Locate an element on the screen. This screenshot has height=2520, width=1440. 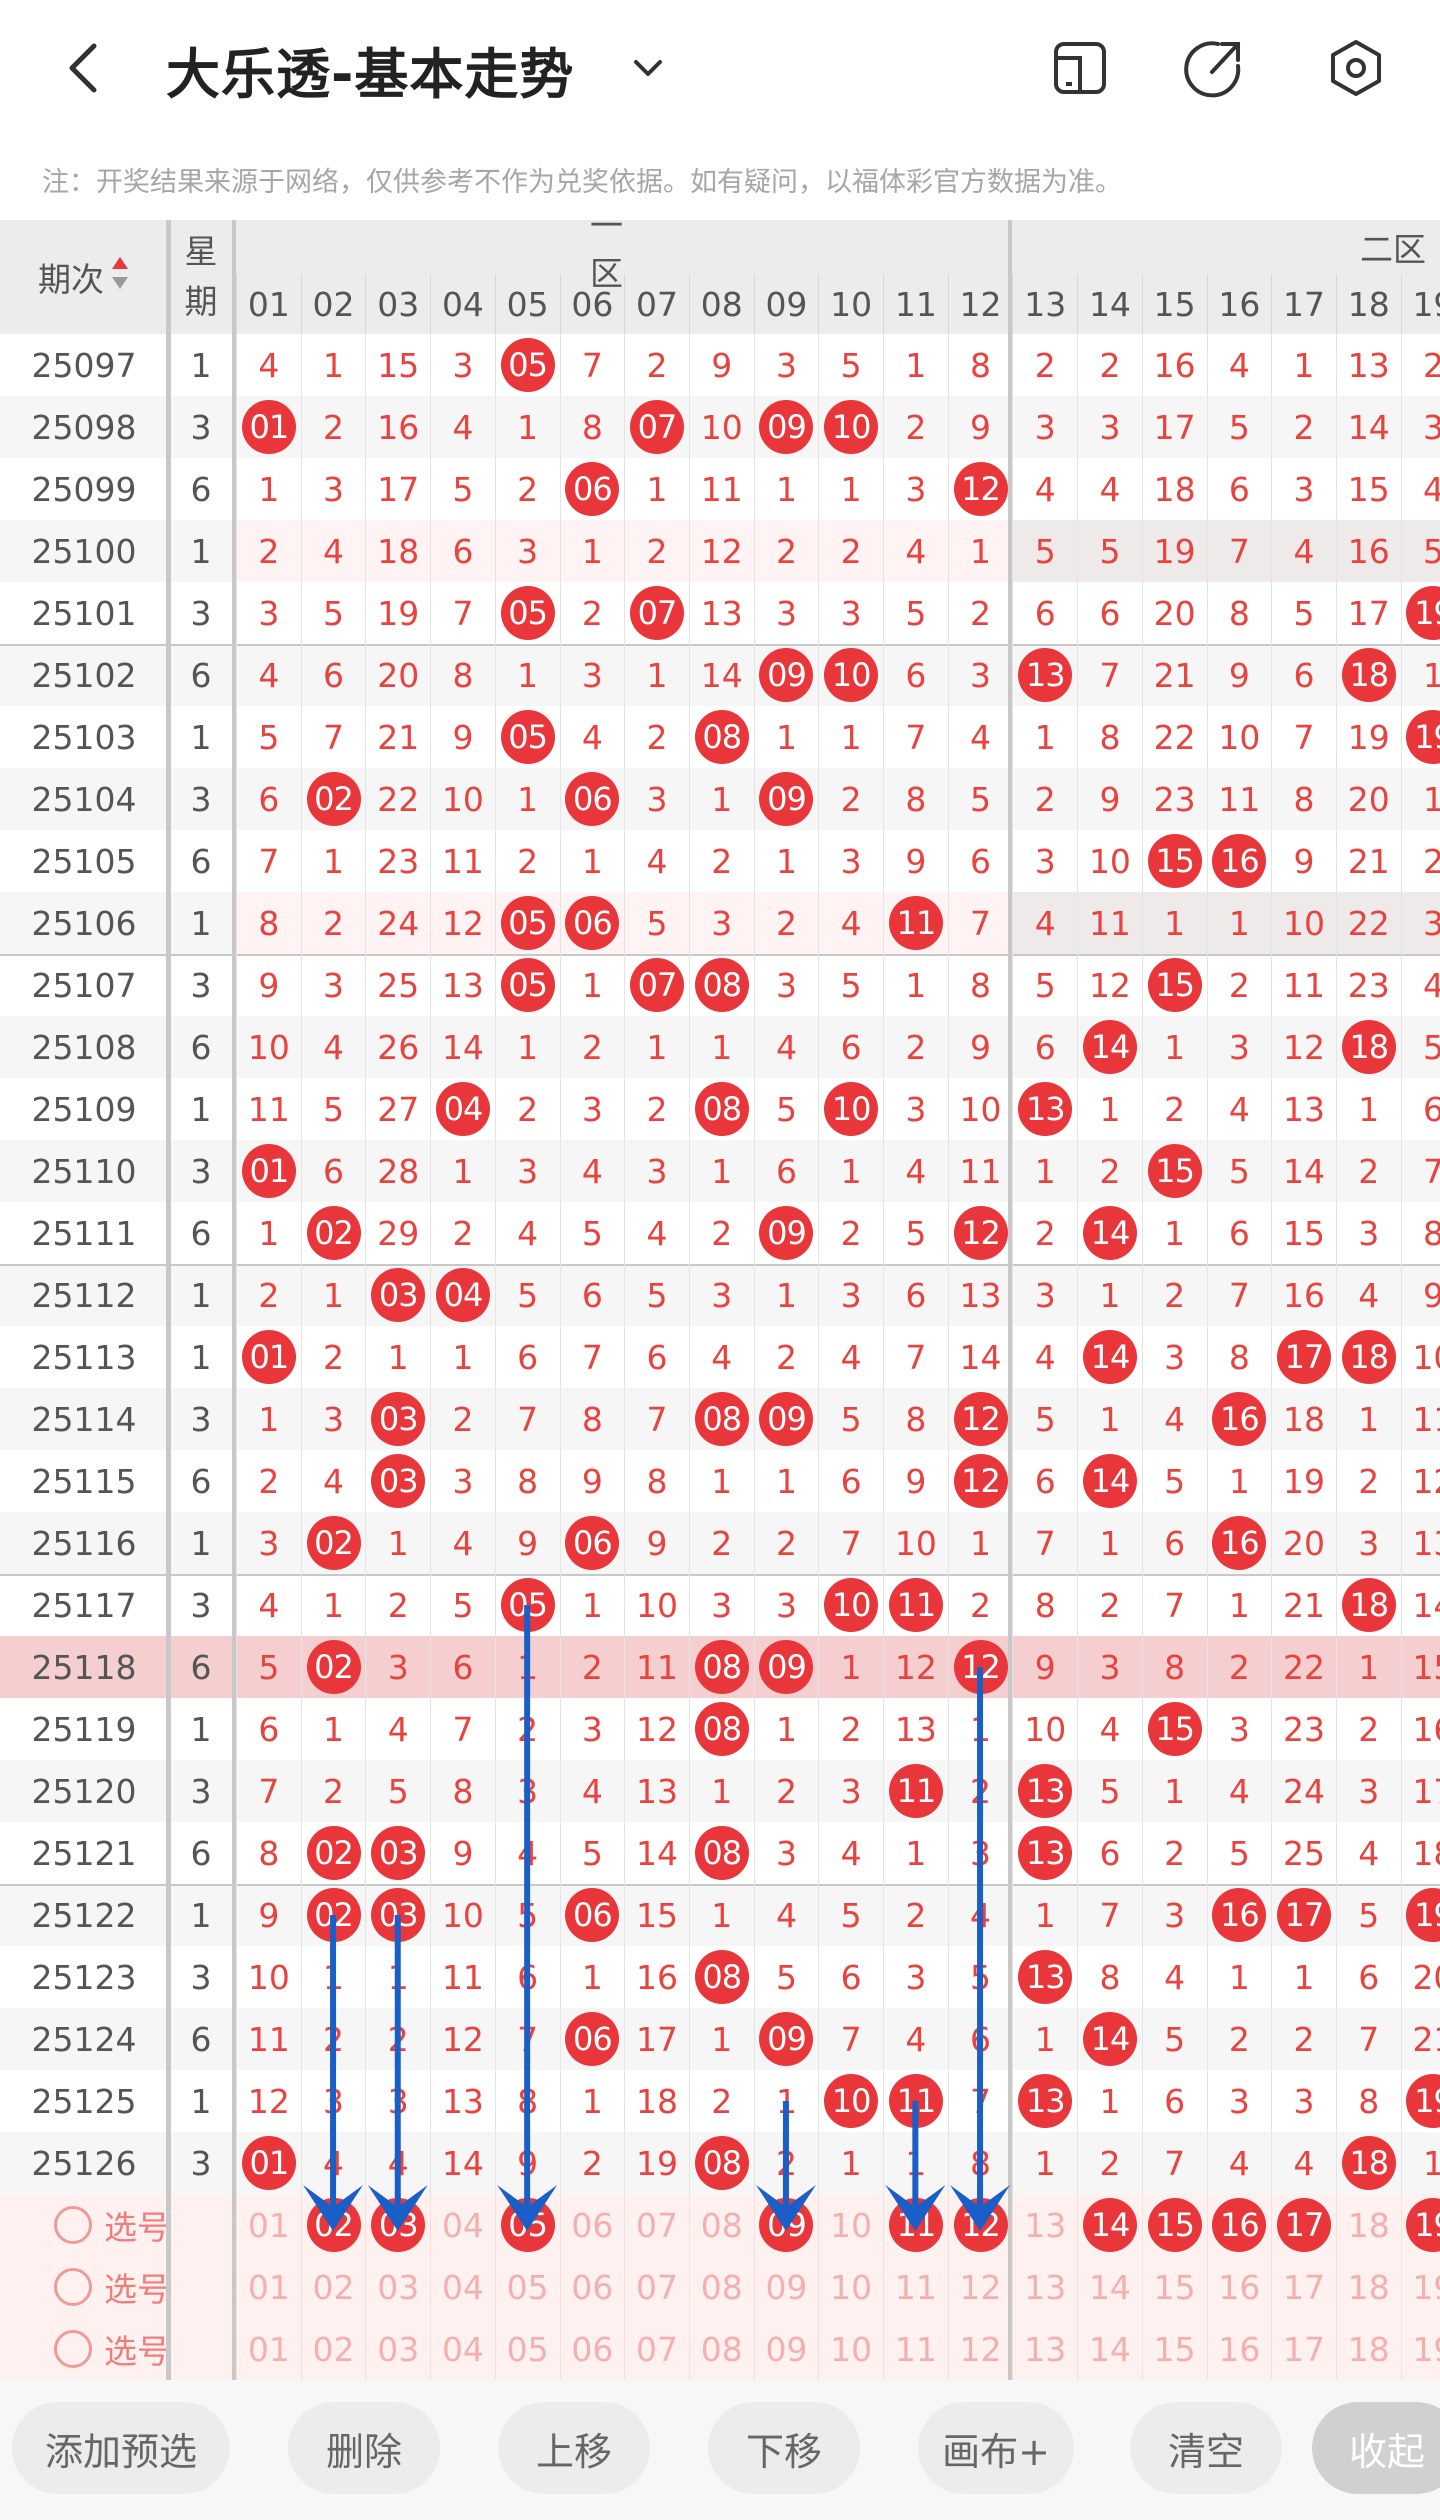
selected-pick-ball: 02 is located at coordinates (333, 2225).